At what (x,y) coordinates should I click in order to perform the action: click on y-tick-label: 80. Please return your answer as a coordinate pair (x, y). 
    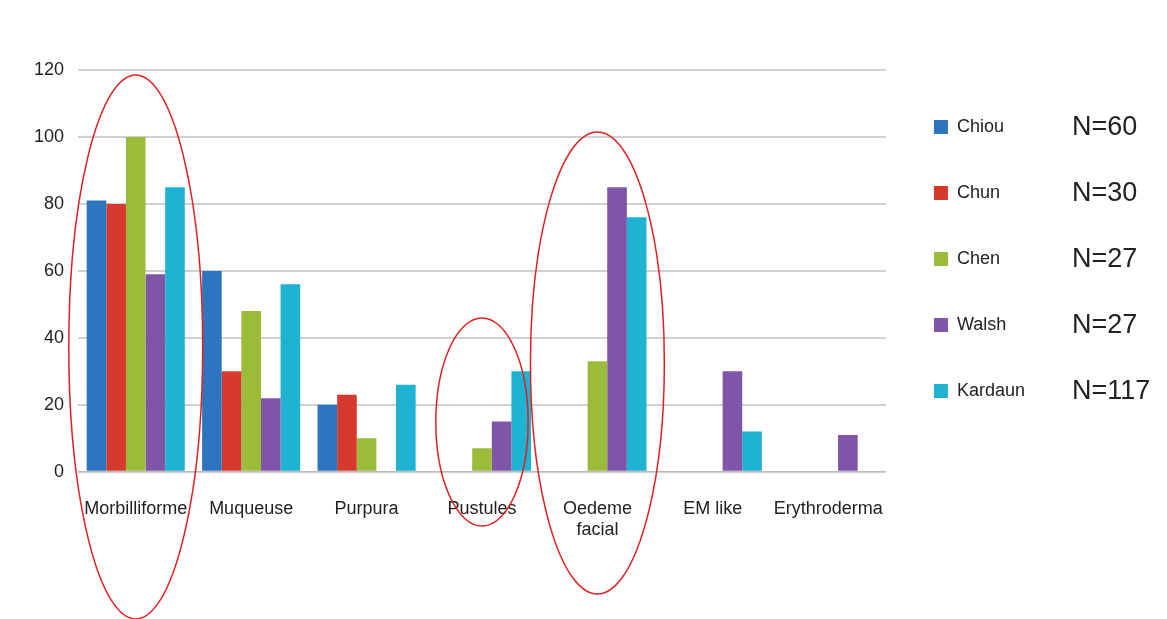
    Looking at the image, I should click on (54, 202).